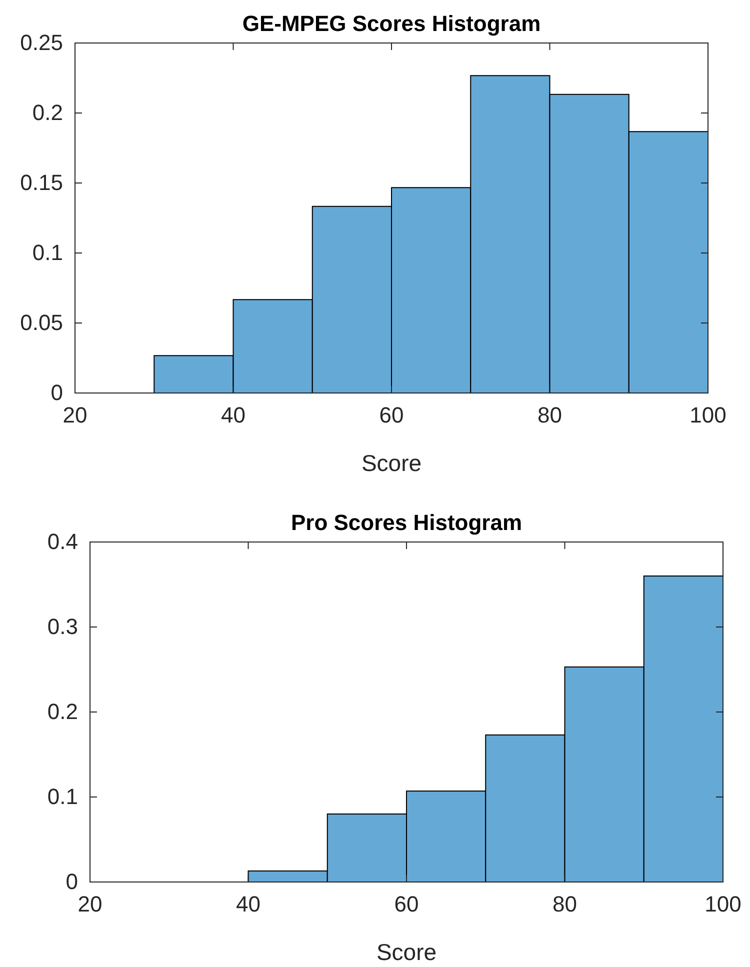  What do you see at coordinates (62, 627) in the screenshot?
I see `y-tick-label: 0.3` at bounding box center [62, 627].